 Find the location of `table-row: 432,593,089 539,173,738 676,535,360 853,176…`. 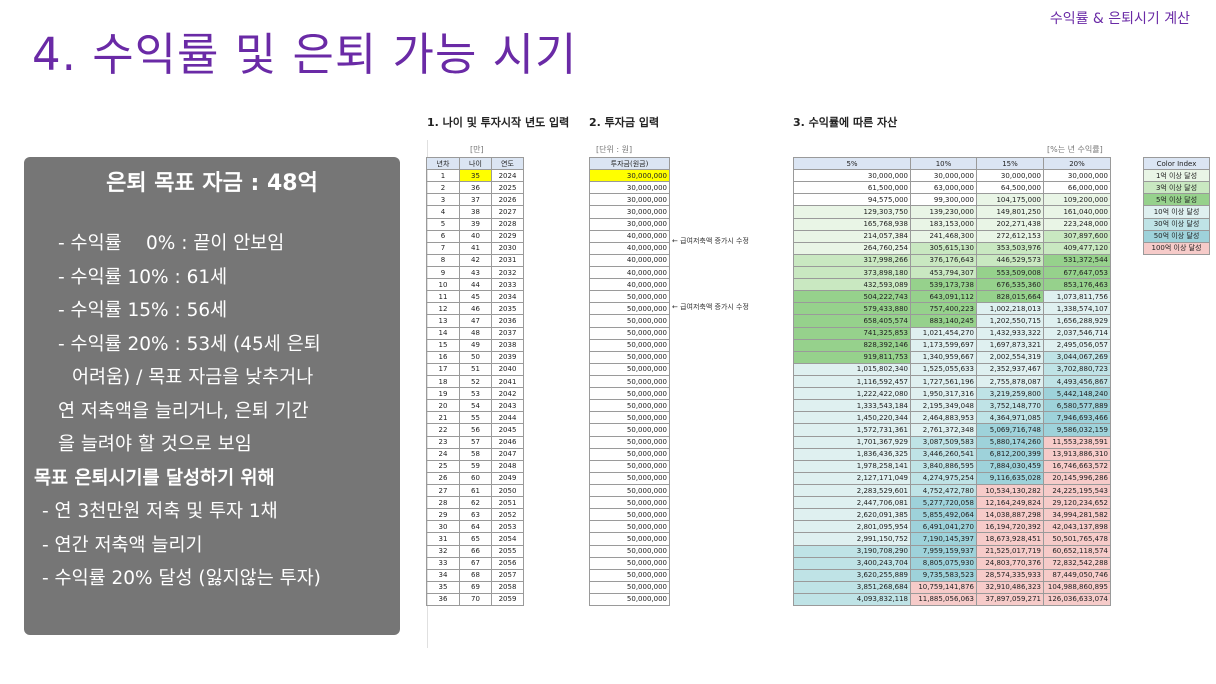

table-row: 432,593,089 539,173,738 676,535,360 853,176… is located at coordinates (952, 285).